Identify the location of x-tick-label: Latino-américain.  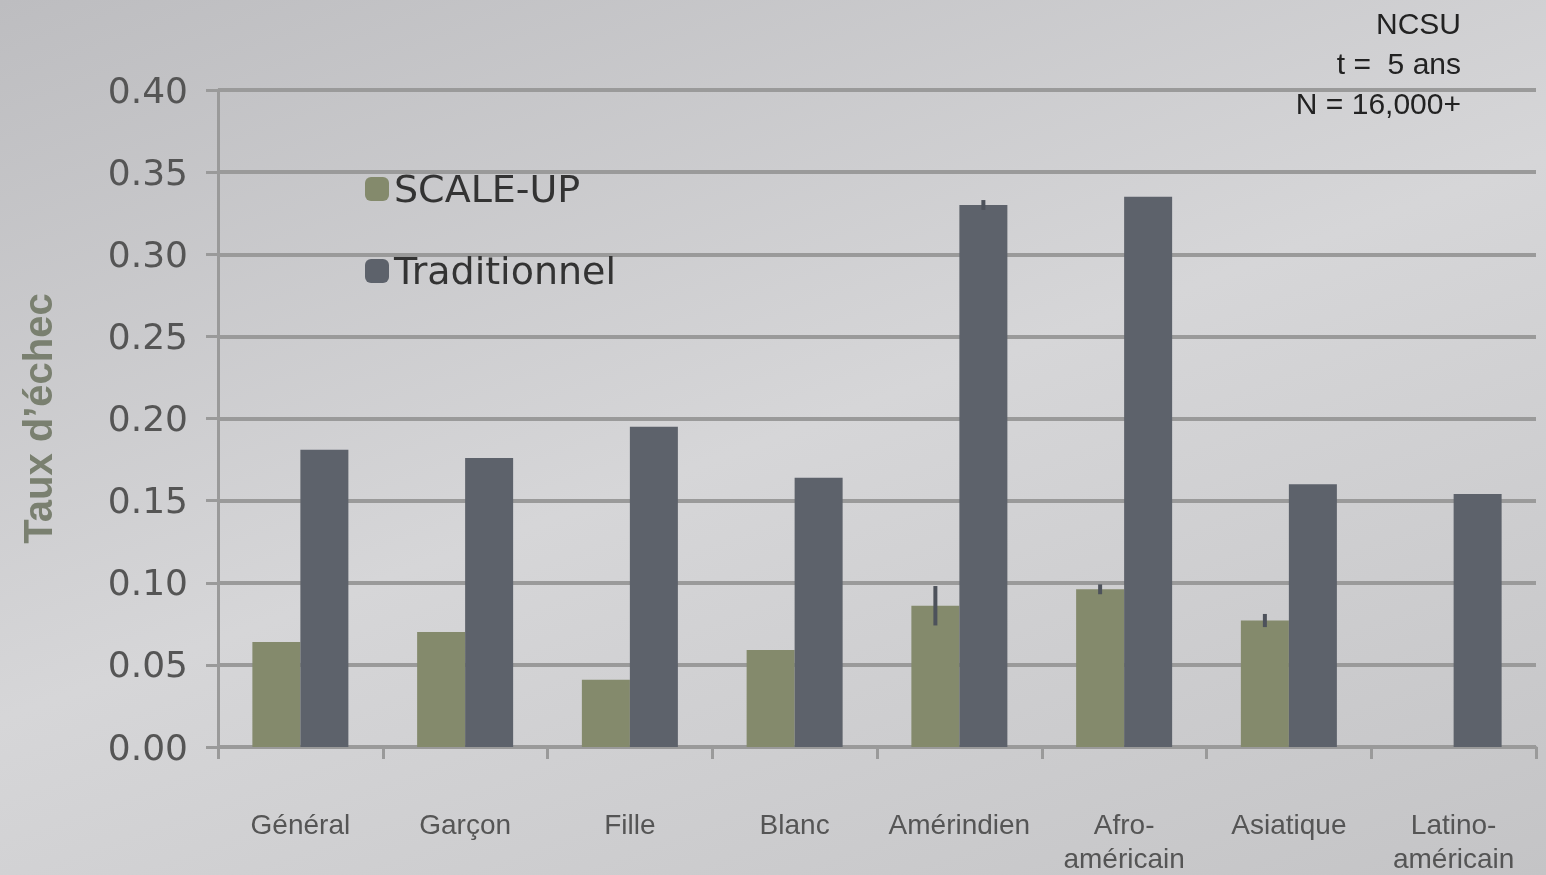
(1453, 841).